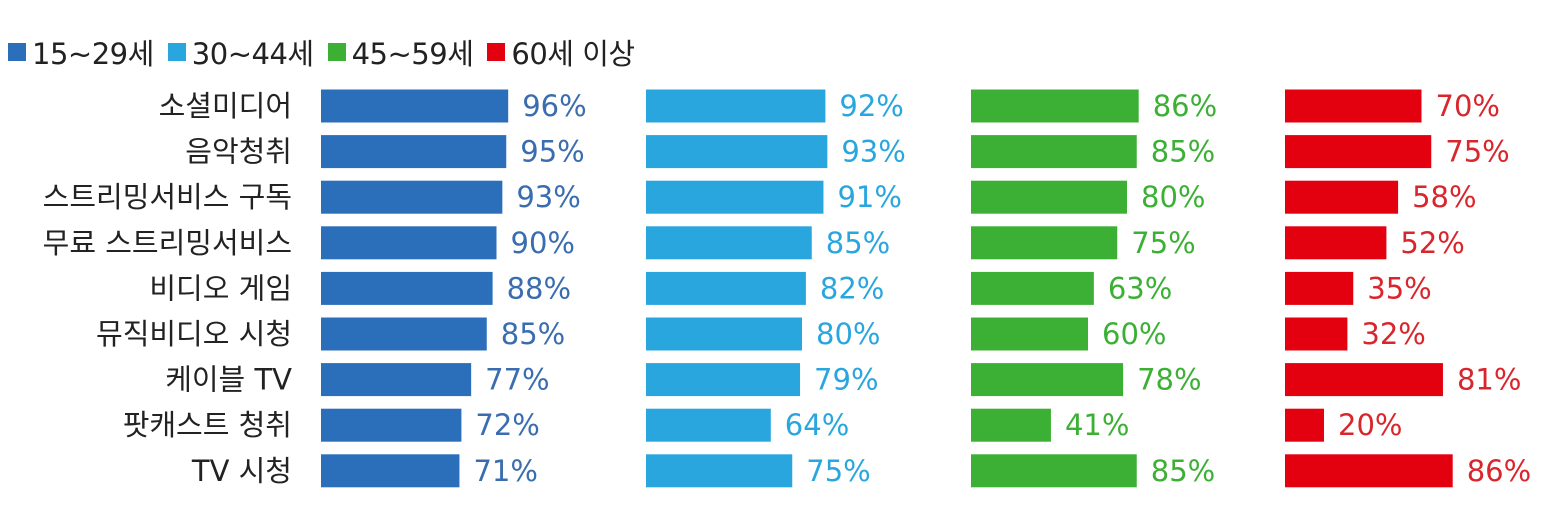 This screenshot has height=516, width=1564. I want to click on data-label: 41%, so click(1097, 425).